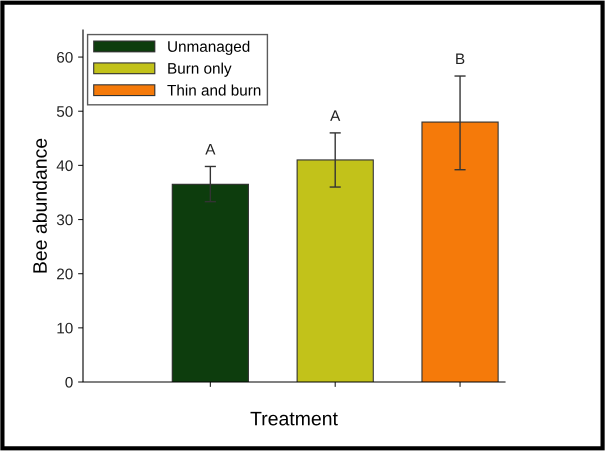 Image resolution: width=605 pixels, height=451 pixels. I want to click on legend-label: Thin and burn, so click(213, 90).